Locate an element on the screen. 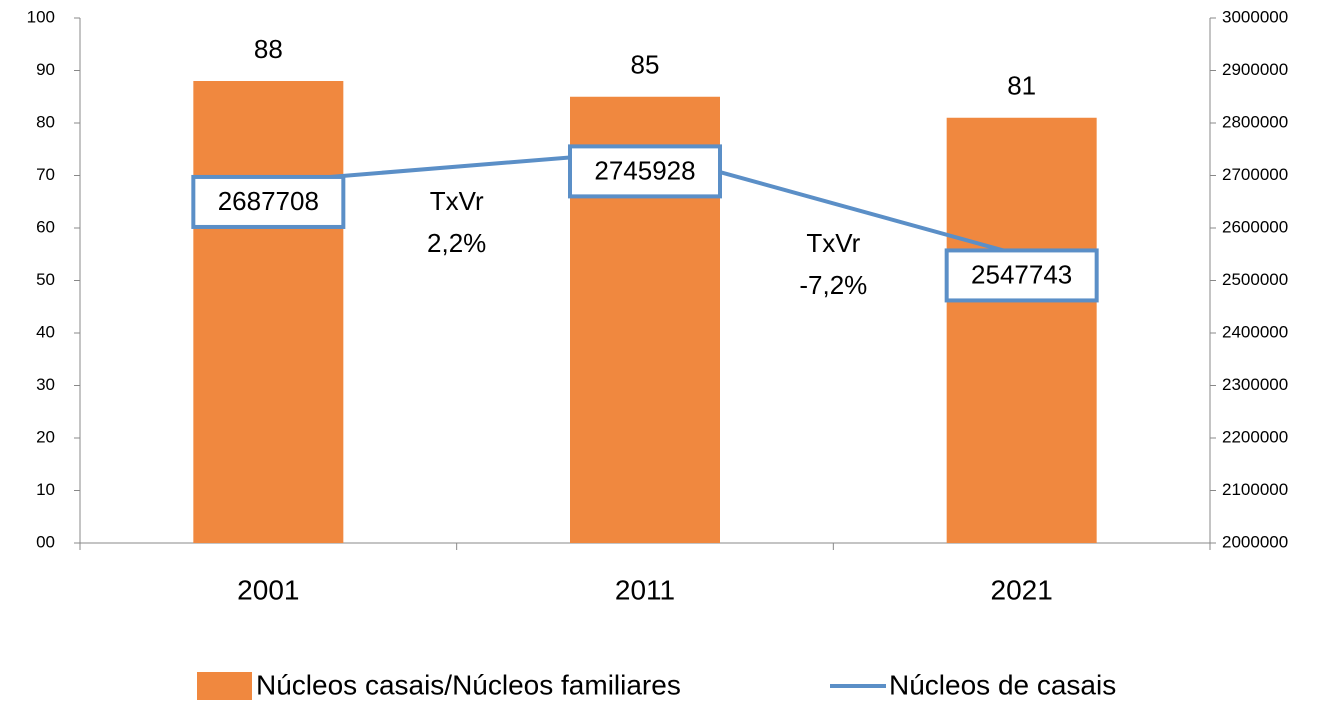 This screenshot has height=701, width=1335. bar-value-label: 88 is located at coordinates (268, 49).